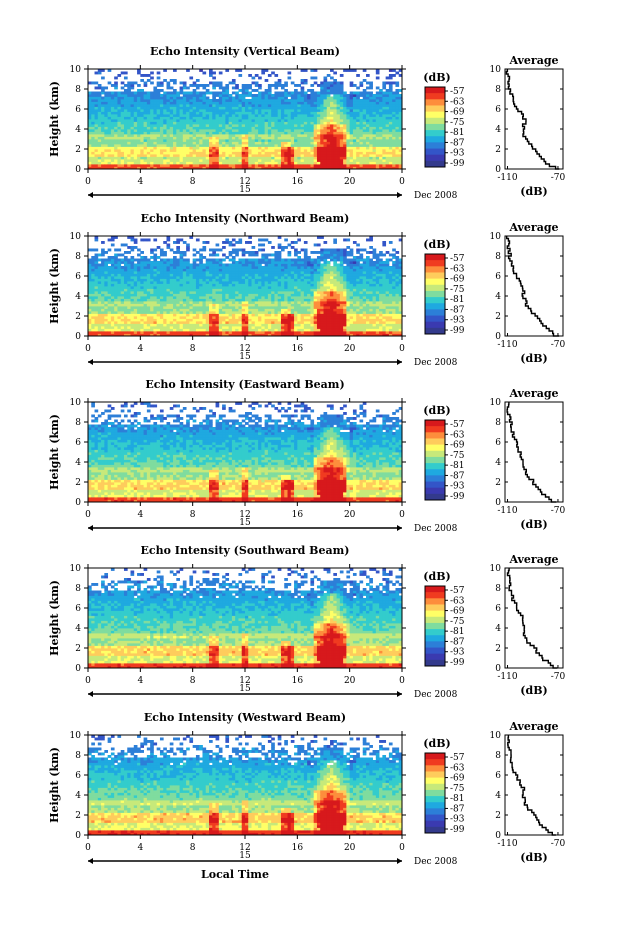 The height and width of the screenshot is (929, 618). I want to click on average-profile-line, so click(531, 452).